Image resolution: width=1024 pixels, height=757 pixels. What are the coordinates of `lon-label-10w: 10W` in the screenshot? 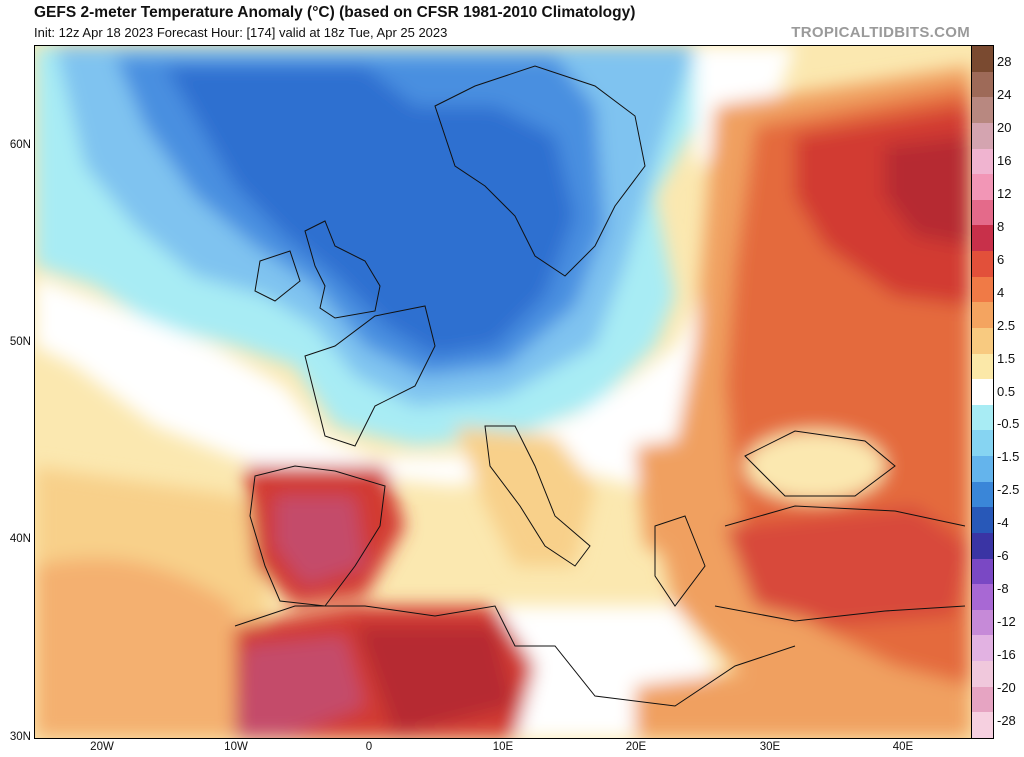 It's located at (236, 747).